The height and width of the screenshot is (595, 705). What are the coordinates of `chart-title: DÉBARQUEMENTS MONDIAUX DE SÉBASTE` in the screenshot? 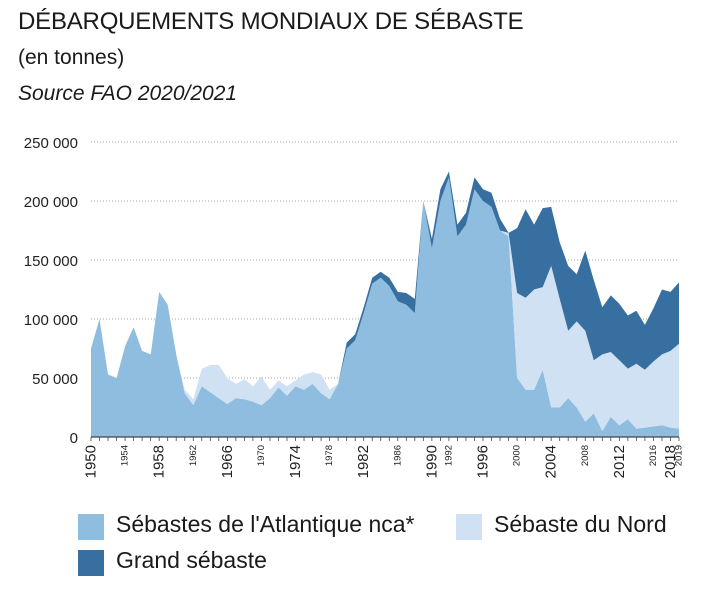 It's located at (271, 21).